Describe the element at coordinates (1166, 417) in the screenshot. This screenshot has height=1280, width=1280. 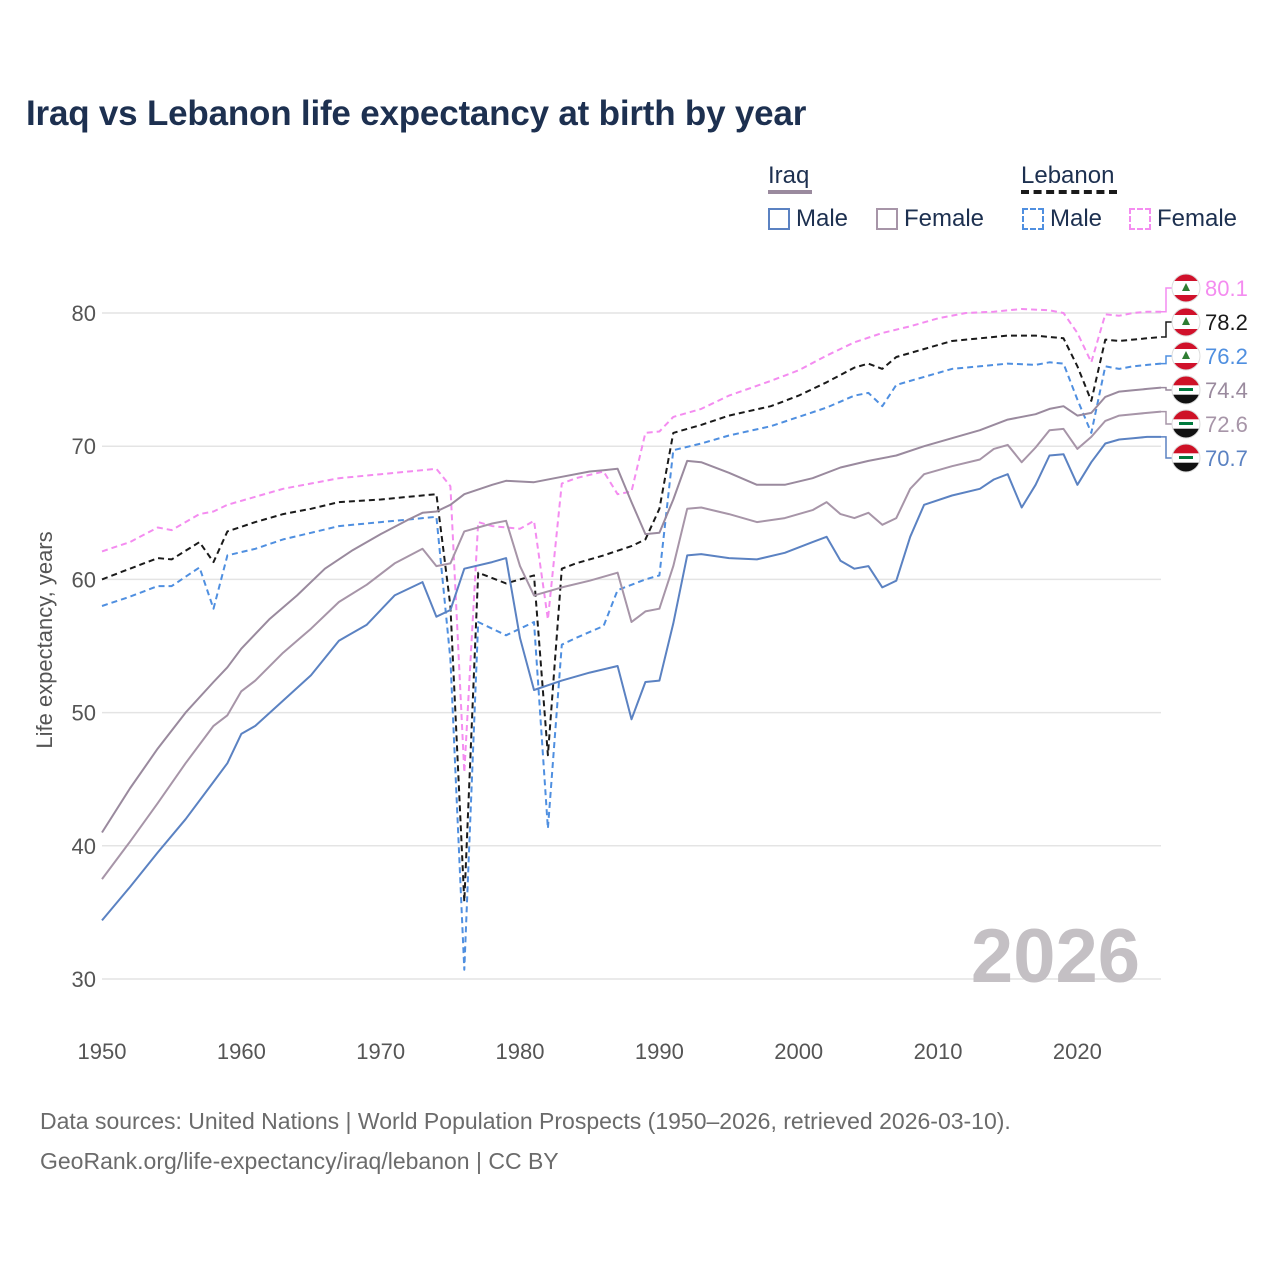
I see `end-connector-iraq-female` at that location.